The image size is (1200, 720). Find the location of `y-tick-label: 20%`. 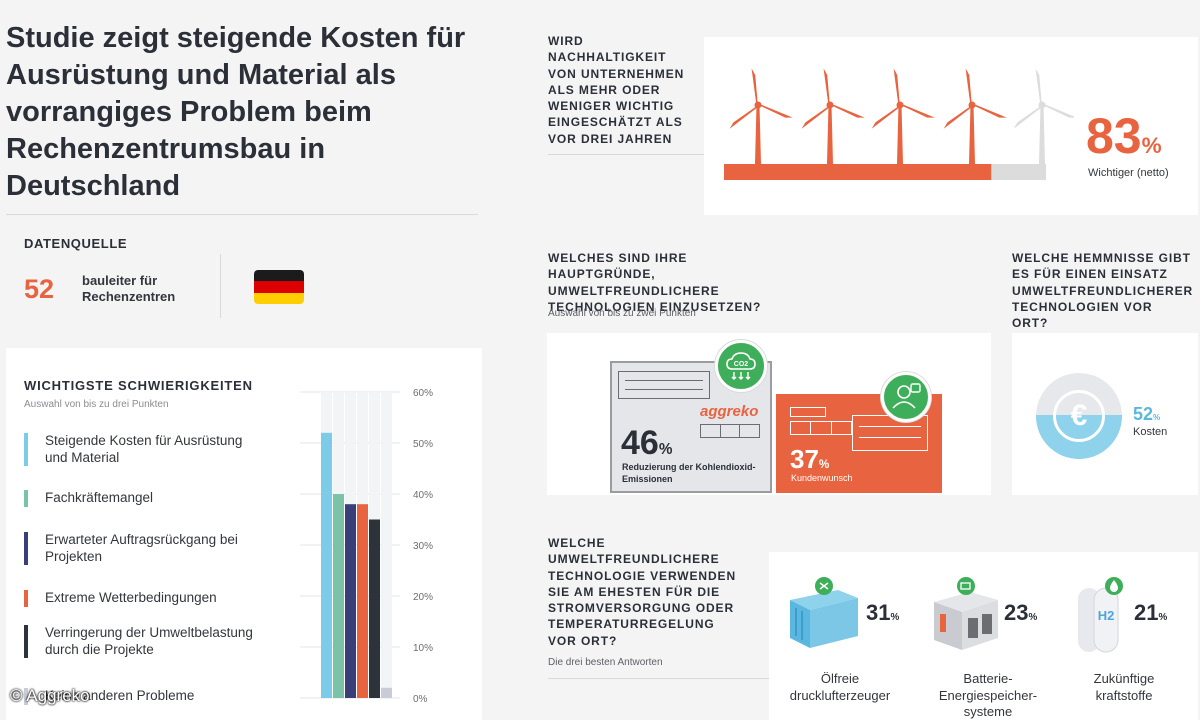

y-tick-label: 20% is located at coordinates (423, 597).